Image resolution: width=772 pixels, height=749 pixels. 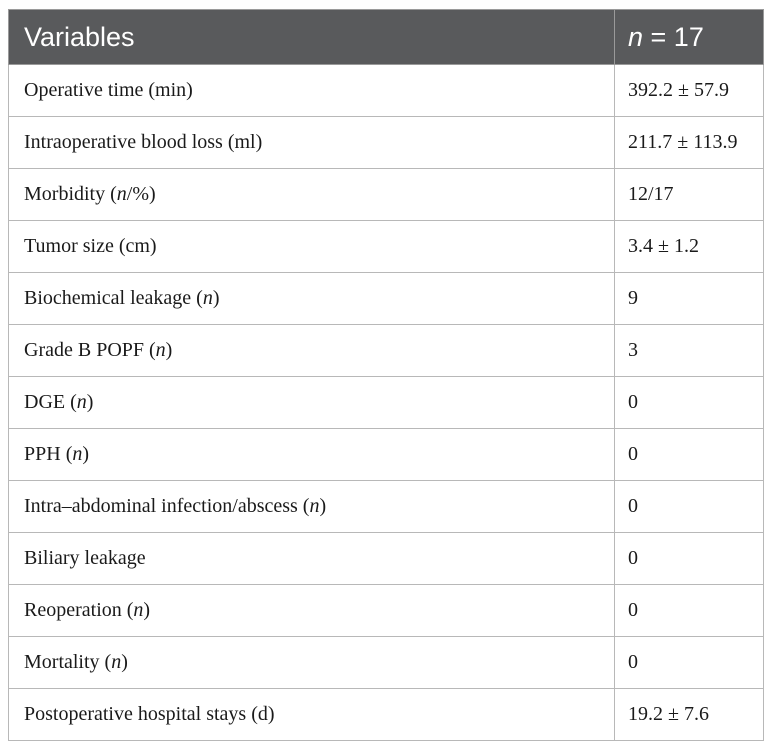 What do you see at coordinates (311, 37) in the screenshot?
I see `header-variables: Variables` at bounding box center [311, 37].